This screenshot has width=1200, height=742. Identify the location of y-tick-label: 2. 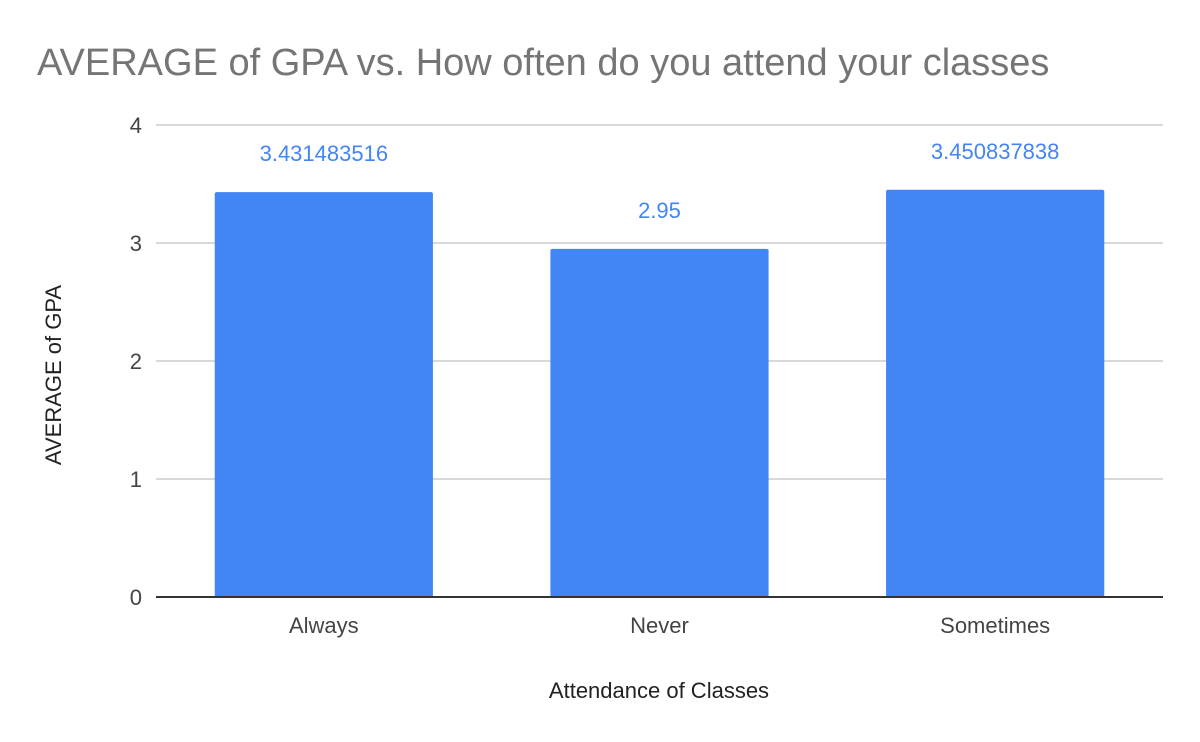
(136, 361).